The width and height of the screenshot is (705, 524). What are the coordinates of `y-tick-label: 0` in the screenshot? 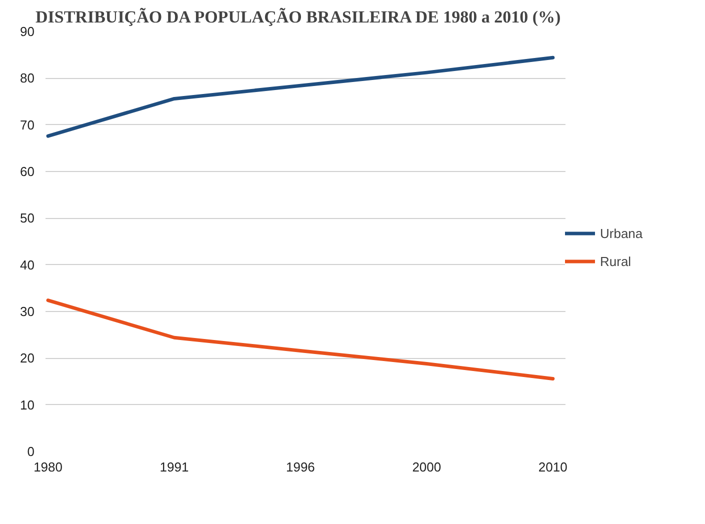 It's located at (31, 451).